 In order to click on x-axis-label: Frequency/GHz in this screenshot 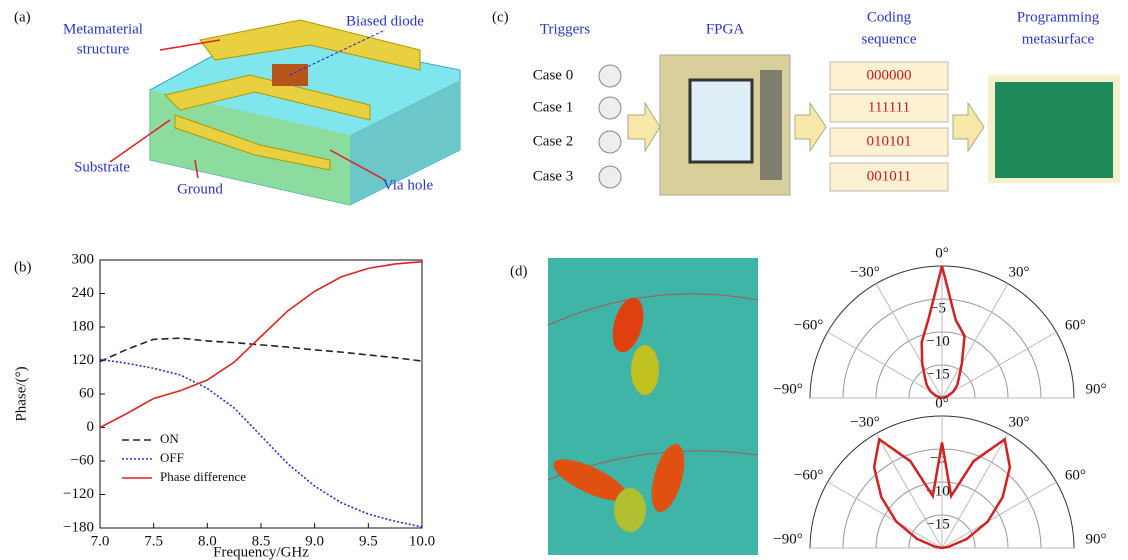, I will do `click(261, 552)`.